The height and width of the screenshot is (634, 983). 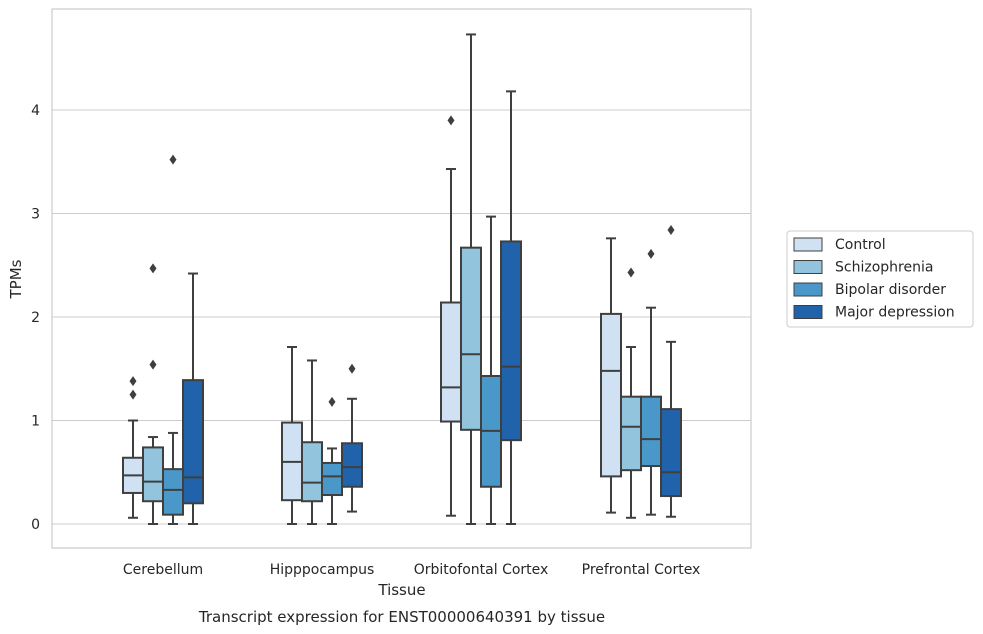 I want to click on legend-item-4: Major depression, so click(x=874, y=313).